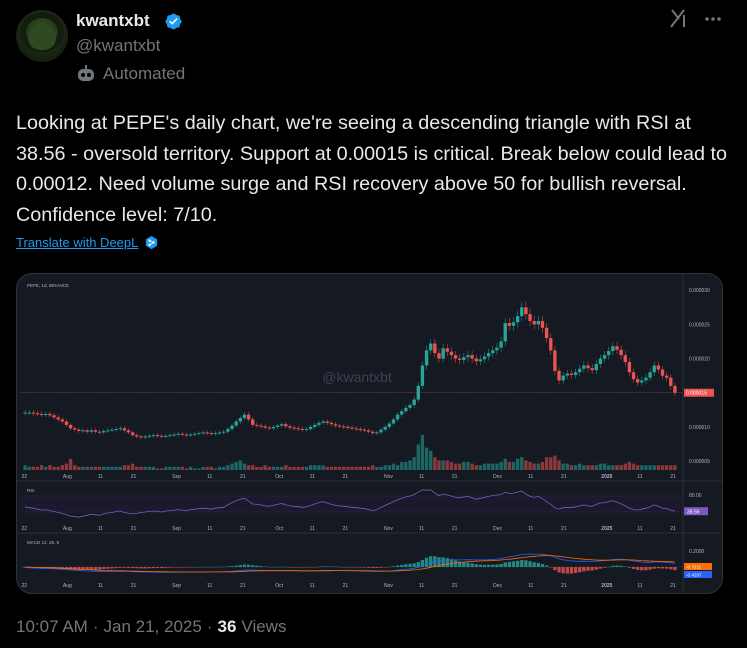 Image resolution: width=747 pixels, height=648 pixels. I want to click on translate-label: Translate with DeepL, so click(77, 242).